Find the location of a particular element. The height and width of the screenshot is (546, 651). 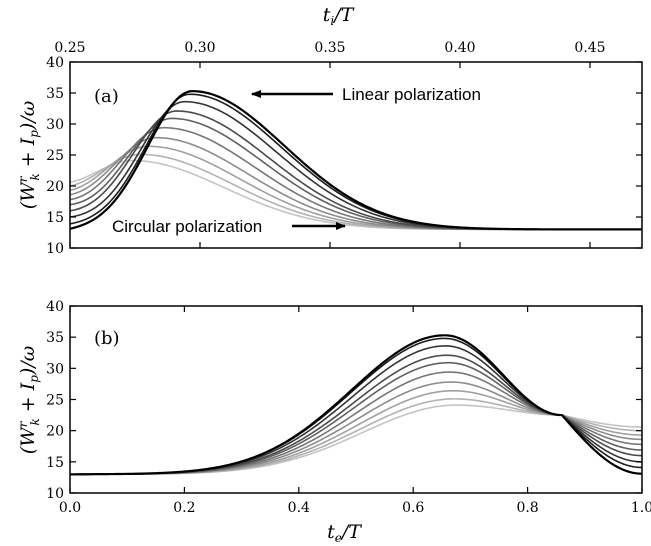

panel-a-y-axis-title: (Wrk + Ip)/ω is located at coordinates (29, 155).